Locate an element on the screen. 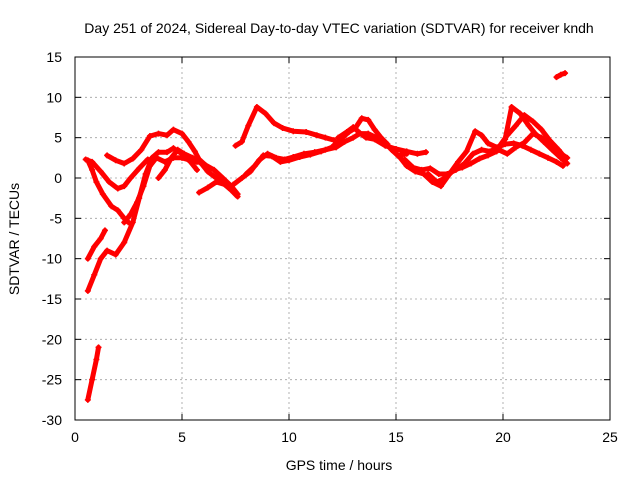  y-tick-label: -20 is located at coordinates (52, 339).